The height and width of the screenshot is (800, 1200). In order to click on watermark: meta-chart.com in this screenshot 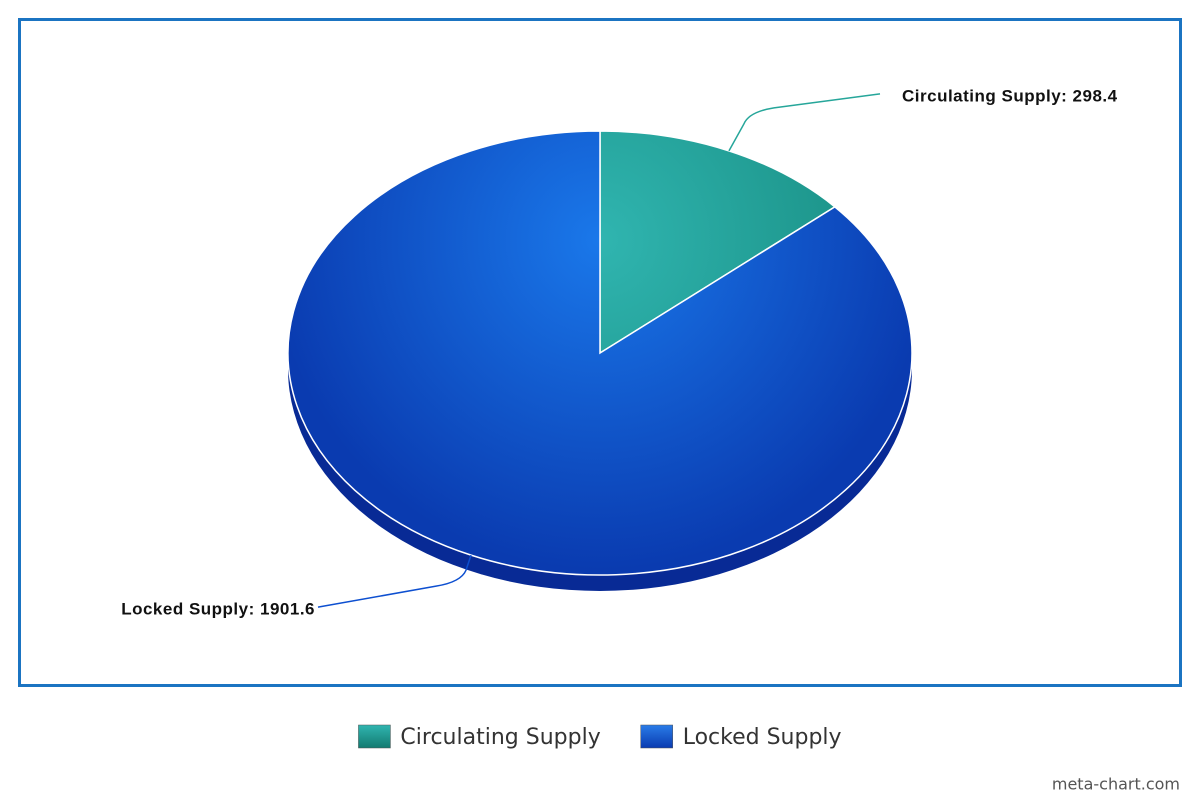, I will do `click(1116, 784)`.